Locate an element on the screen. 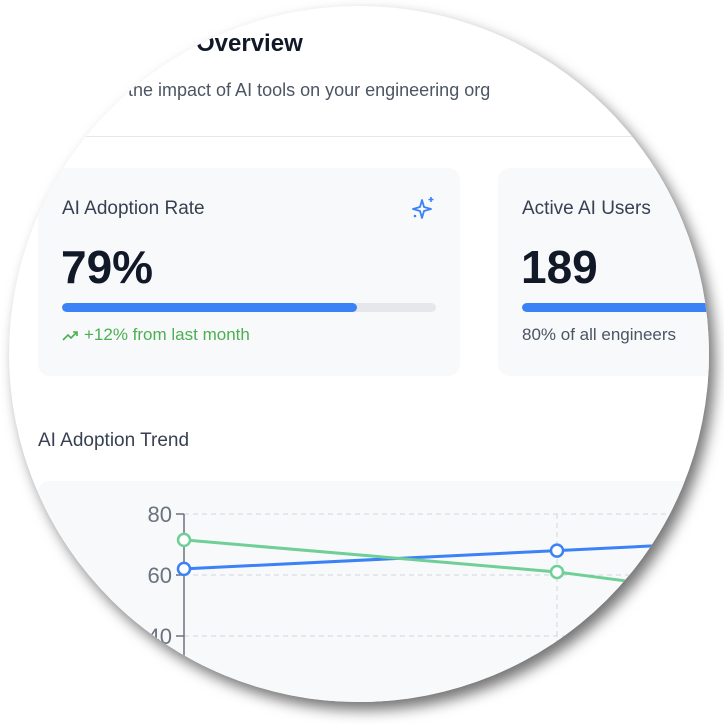 This screenshot has height=724, width=724. page-title: Overview is located at coordinates (249, 43).